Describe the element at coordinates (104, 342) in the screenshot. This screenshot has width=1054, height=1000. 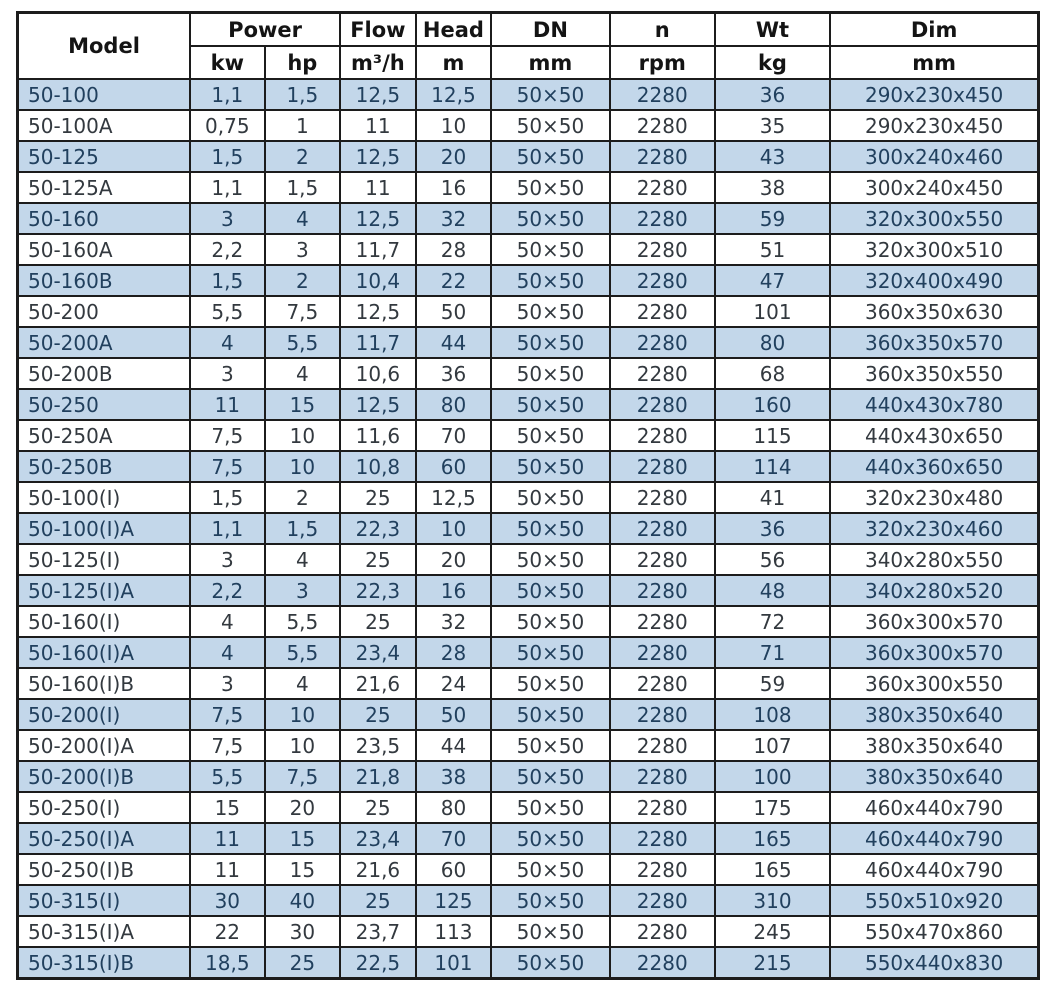
I see `cell-model: 50-200A` at that location.